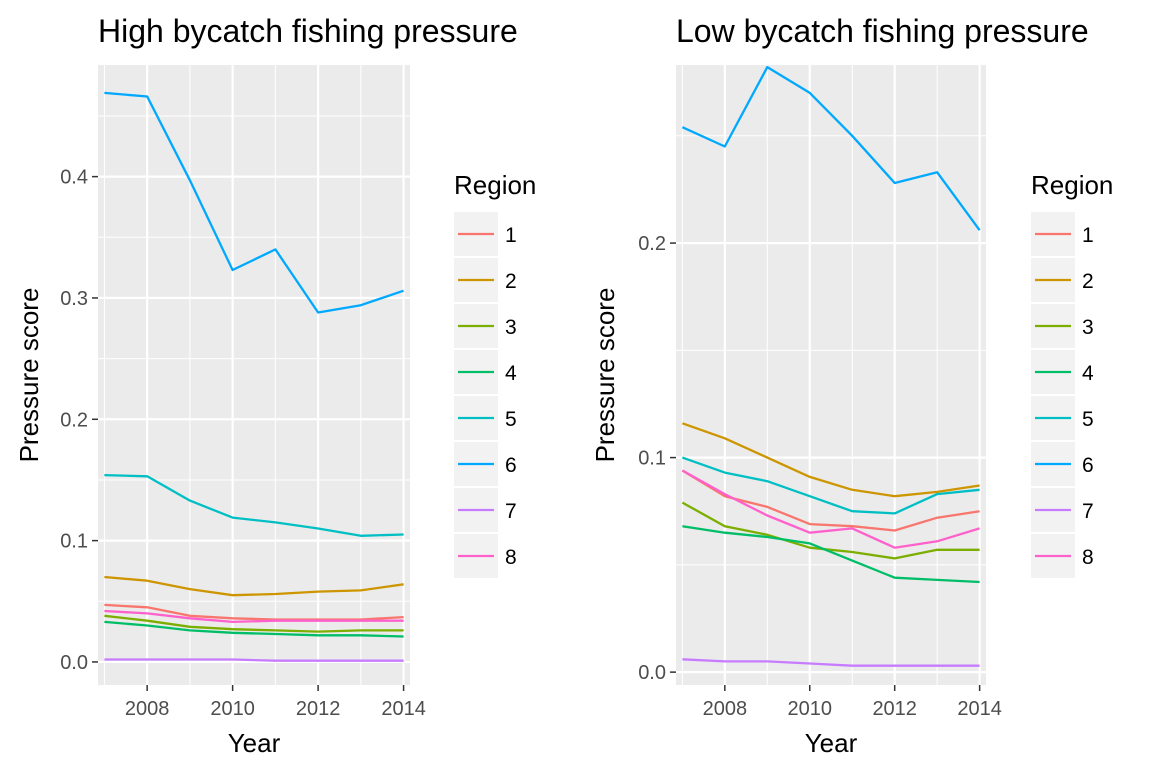  What do you see at coordinates (308, 31) in the screenshot?
I see `chart-title: High bycatch fishing pressure` at bounding box center [308, 31].